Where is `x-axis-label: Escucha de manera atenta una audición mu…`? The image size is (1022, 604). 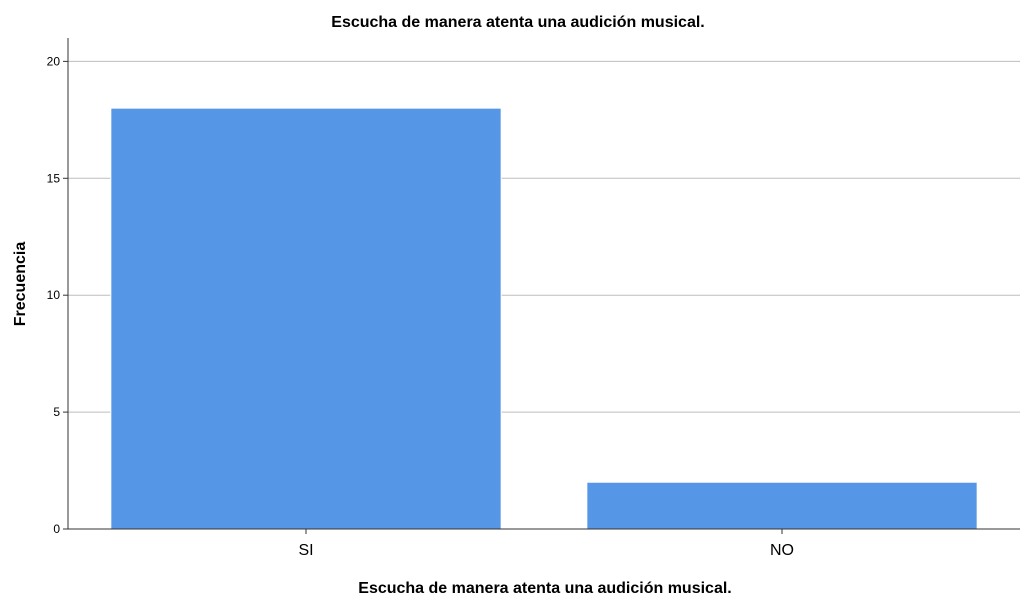 x-axis-label: Escucha de manera atenta una audición mu… is located at coordinates (544, 588).